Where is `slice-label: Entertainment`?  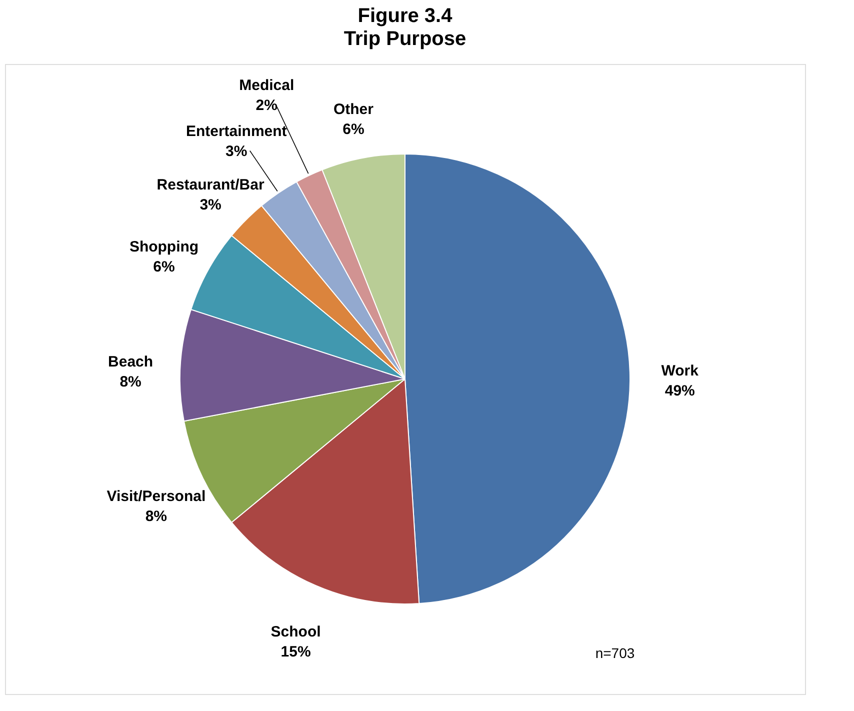
slice-label: Entertainment is located at coordinates (236, 131).